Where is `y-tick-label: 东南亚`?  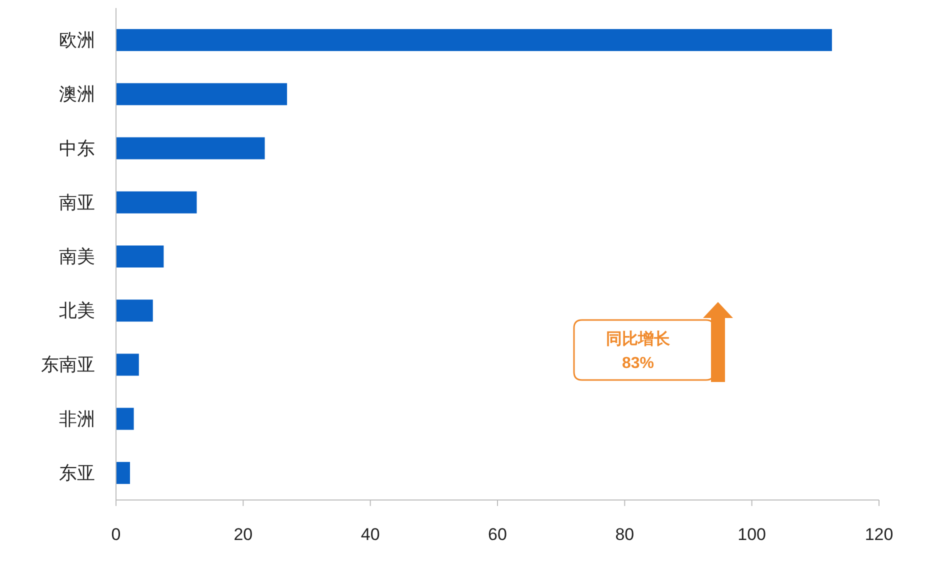 y-tick-label: 东南亚 is located at coordinates (68, 364).